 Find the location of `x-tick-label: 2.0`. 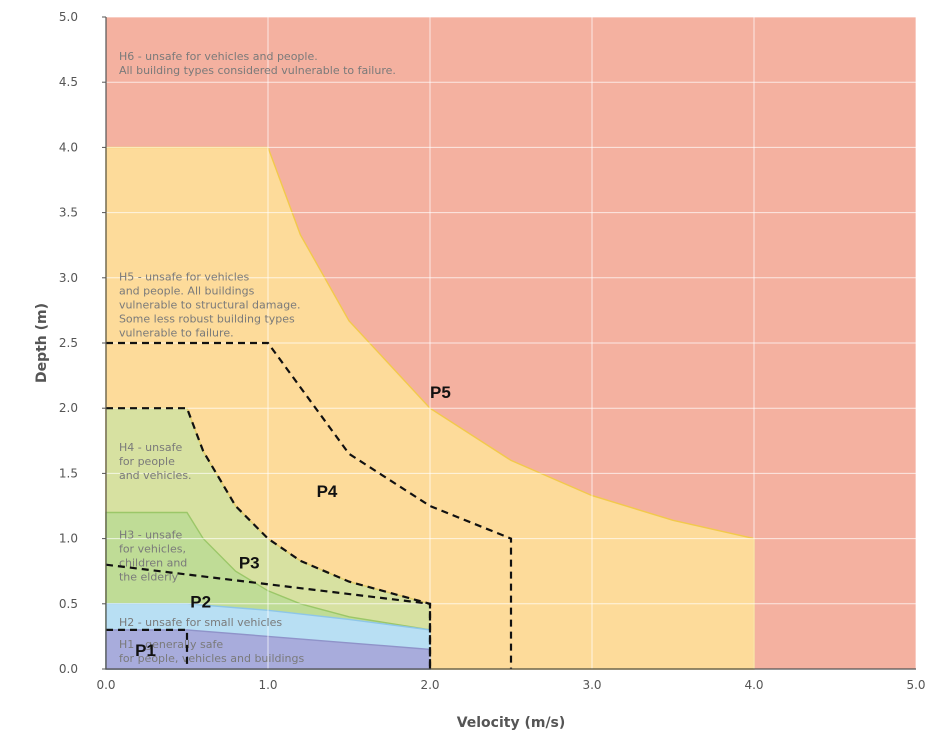

x-tick-label: 2.0 is located at coordinates (429, 685).